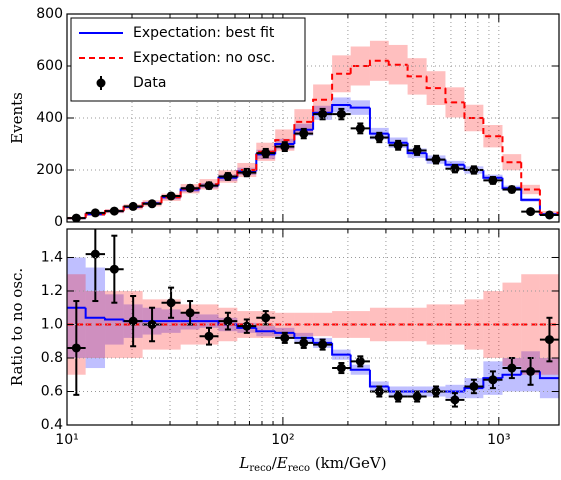 Image resolution: width=561 pixels, height=480 pixels. What do you see at coordinates (282, 463) in the screenshot?
I see `x-label-part: E` at bounding box center [282, 463].